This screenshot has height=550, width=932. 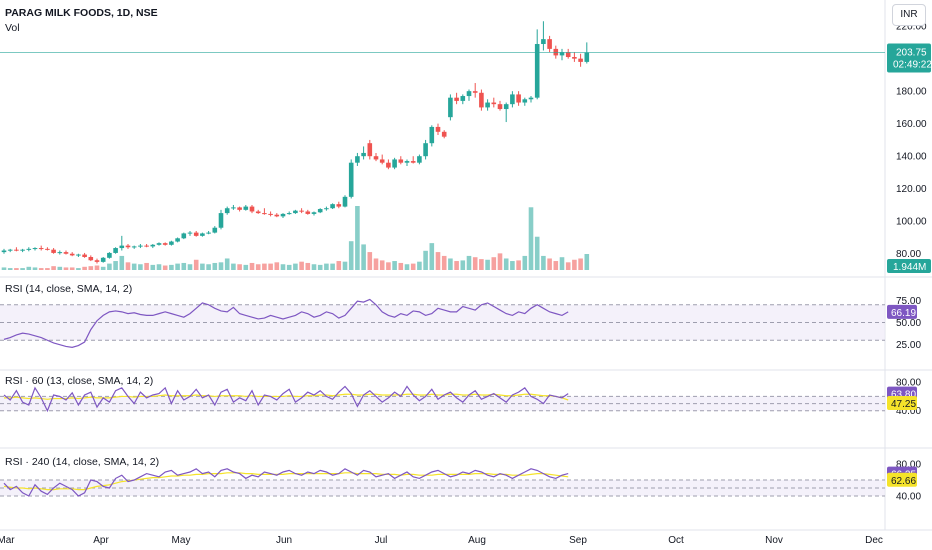 I want to click on price-badge, so click(x=909, y=58).